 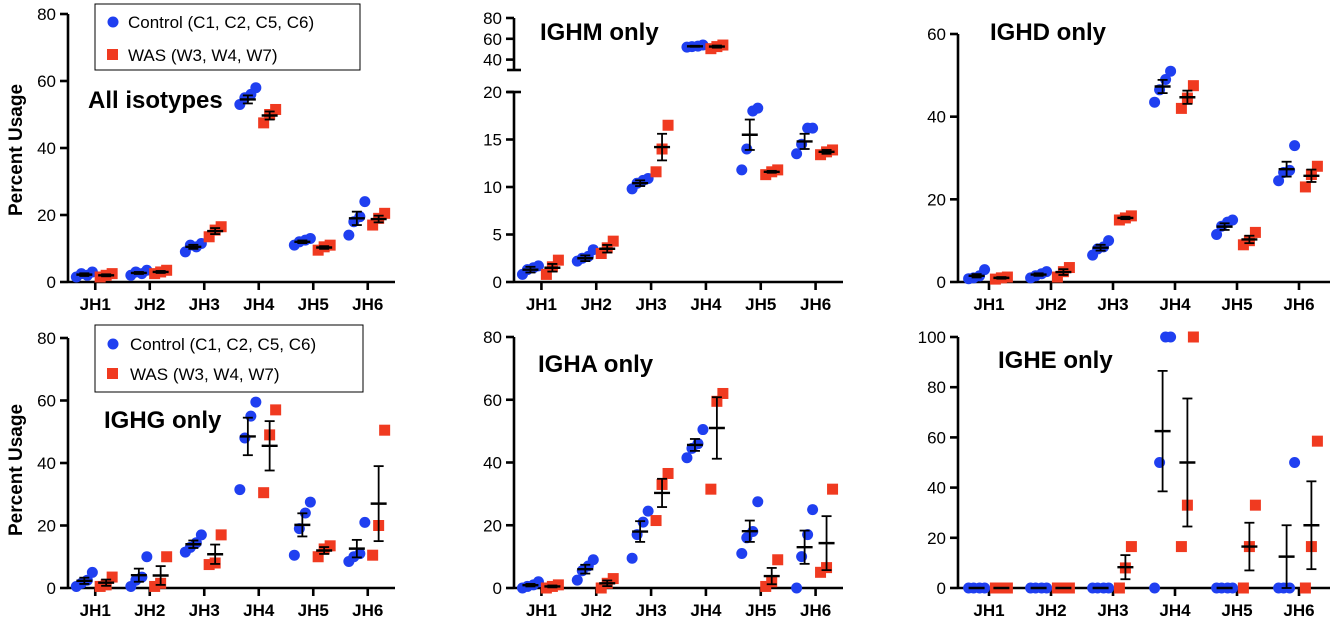 What do you see at coordinates (112, 373) in the screenshot?
I see `legend-was-marker` at bounding box center [112, 373].